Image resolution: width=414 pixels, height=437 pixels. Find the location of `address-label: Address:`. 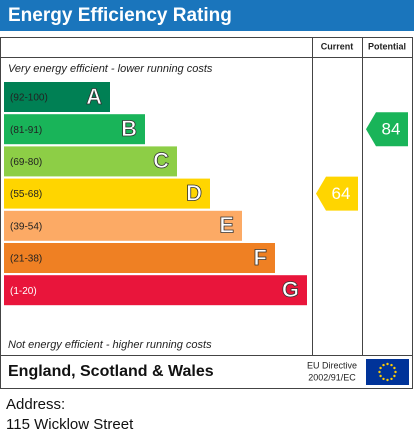

address-label: Address: is located at coordinates (35, 404).